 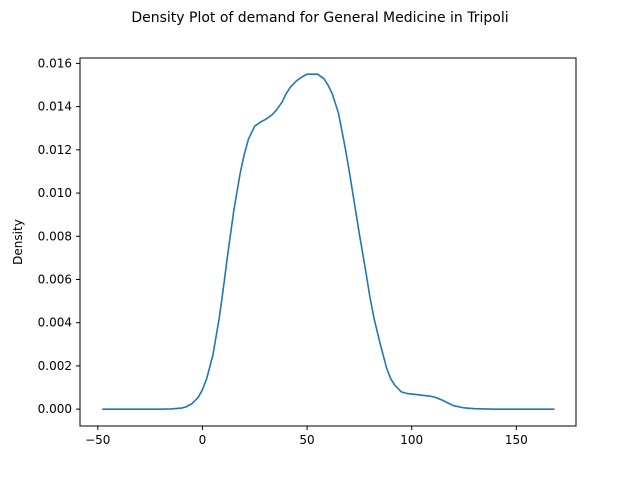 What do you see at coordinates (55, 323) in the screenshot?
I see `y-tick-label: 0.004` at bounding box center [55, 323].